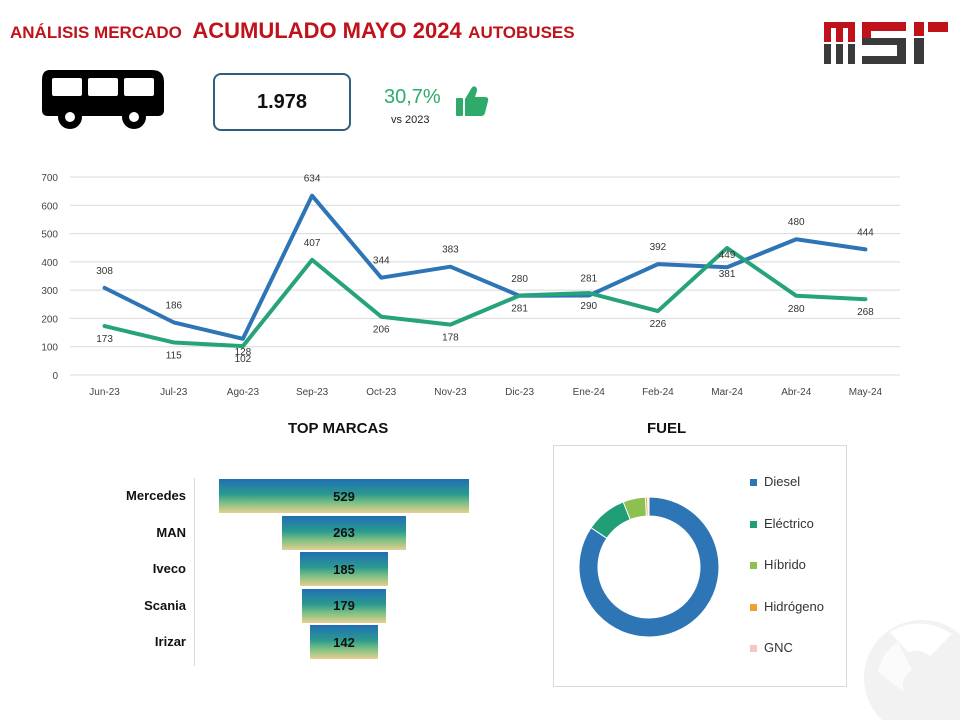 The height and width of the screenshot is (720, 960). I want to click on series-1-data-label: 480, so click(796, 222).